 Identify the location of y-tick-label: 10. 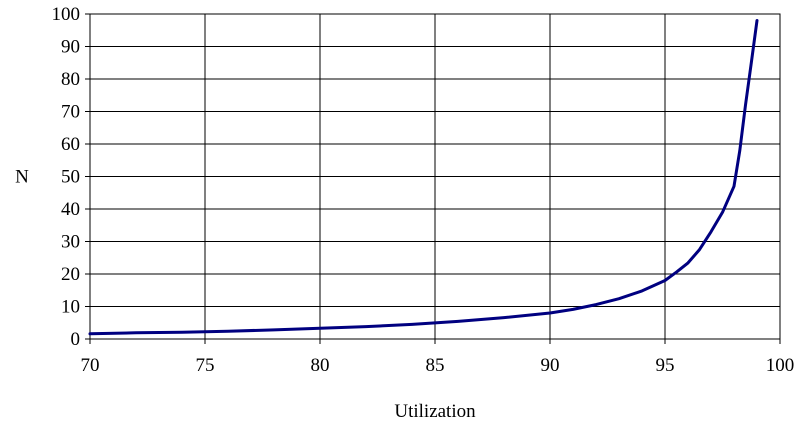
(70, 307).